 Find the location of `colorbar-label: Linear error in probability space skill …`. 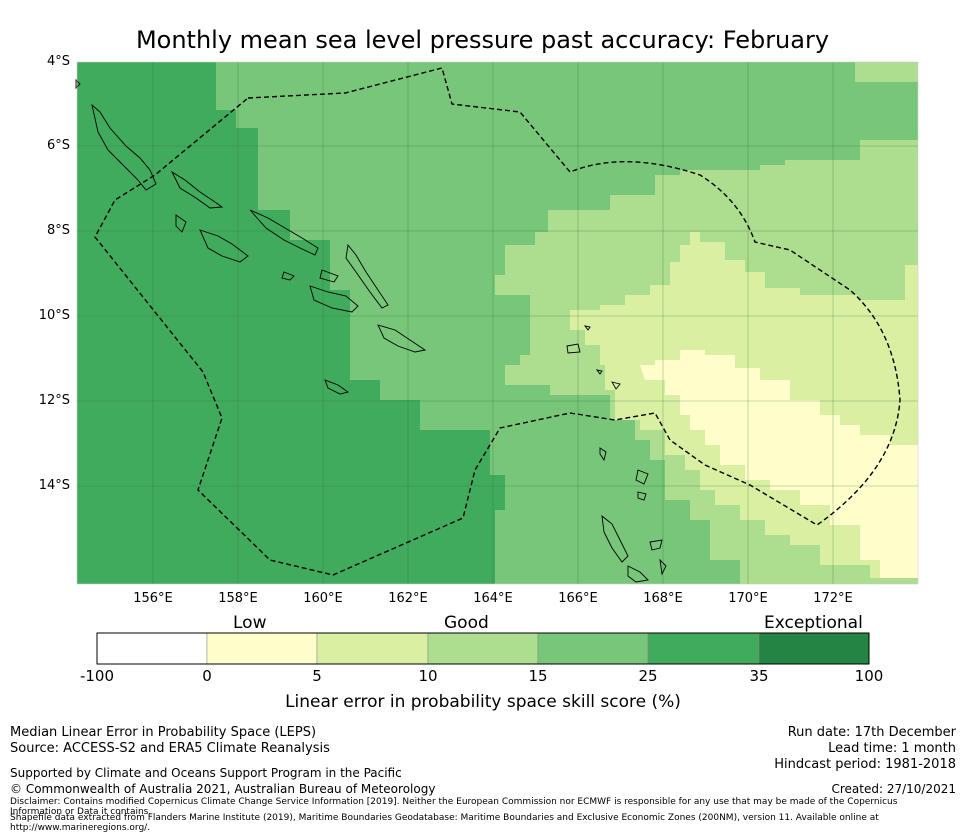

colorbar-label: Linear error in probability space skill … is located at coordinates (483, 702).